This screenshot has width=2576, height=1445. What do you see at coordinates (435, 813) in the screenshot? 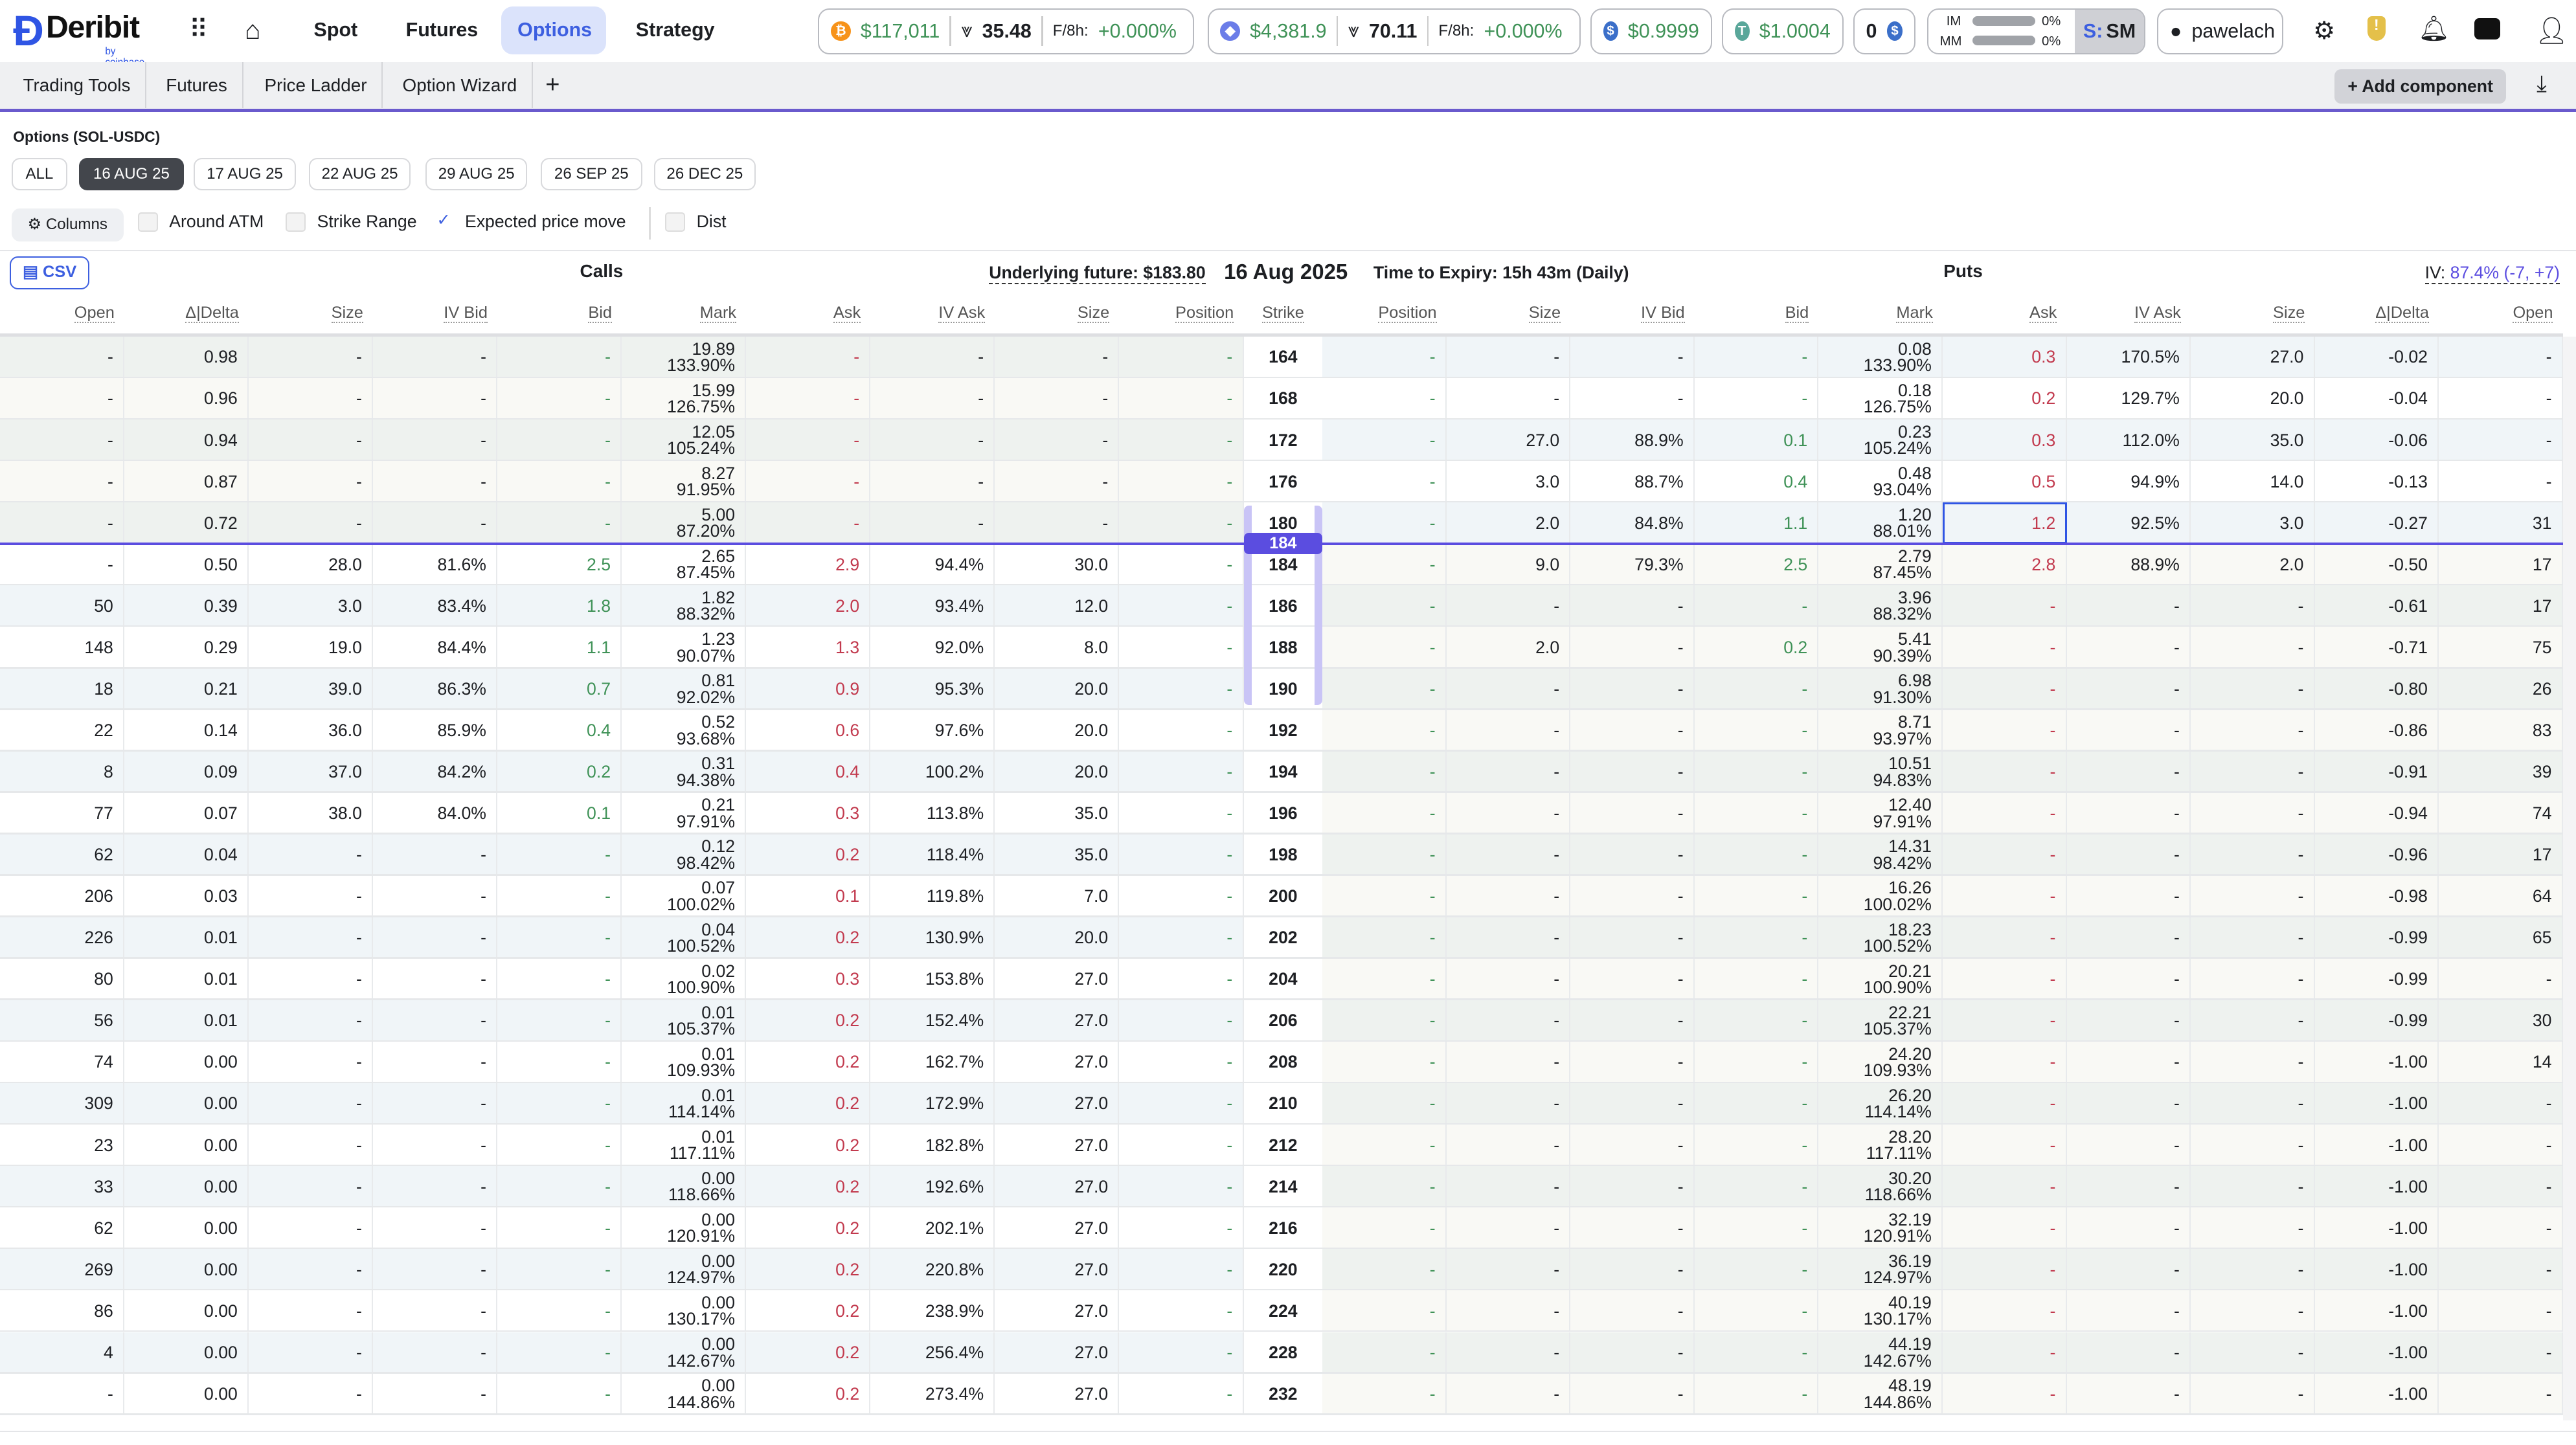
I see `call-iv-bid-cell: 84.0%` at bounding box center [435, 813].